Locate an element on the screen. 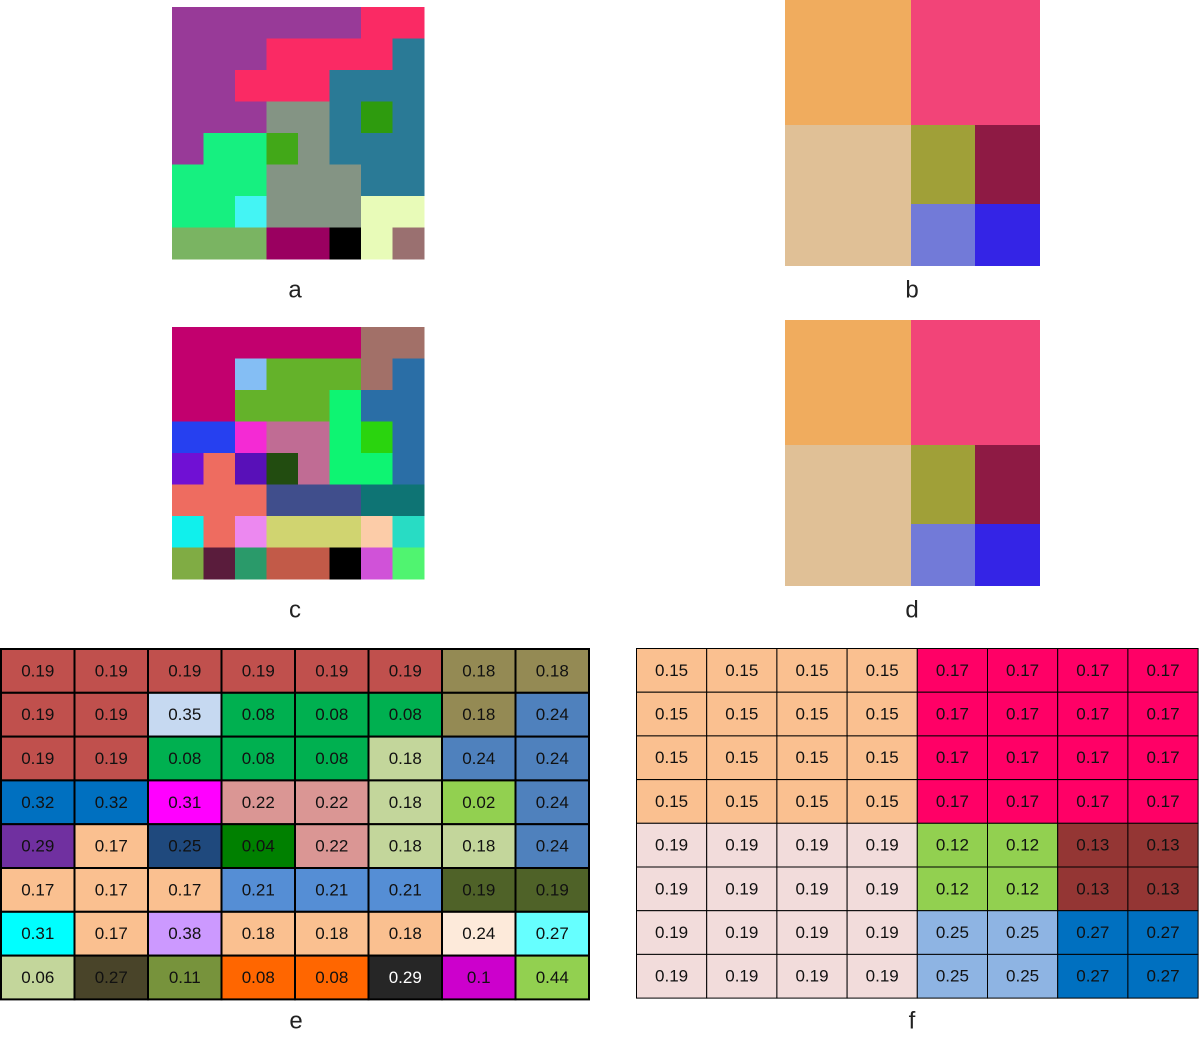 The height and width of the screenshot is (1040, 1200). cell-value: 0.13 is located at coordinates (1092, 888).